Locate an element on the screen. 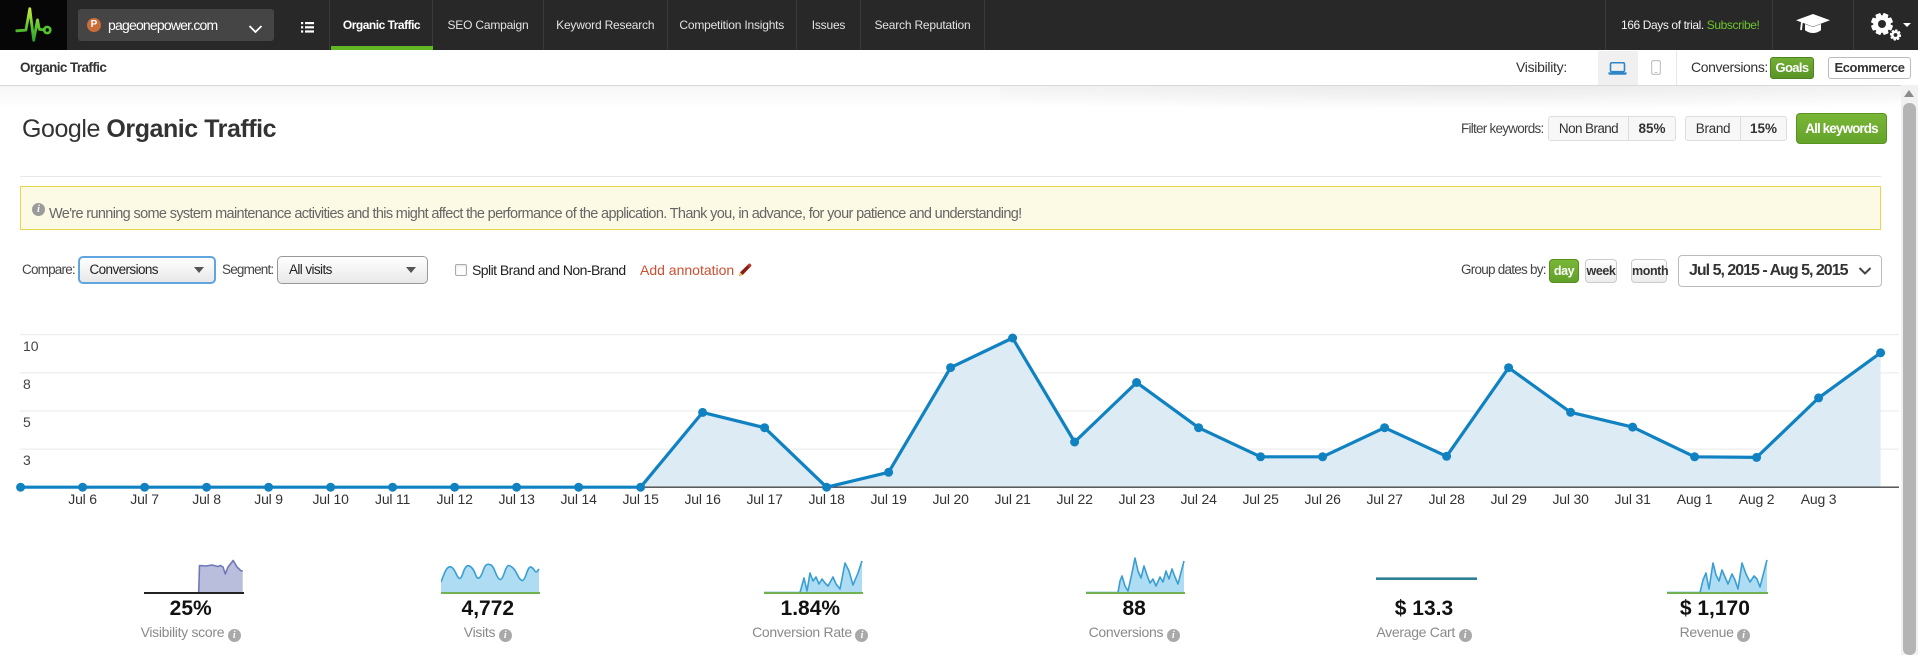 The height and width of the screenshot is (655, 1918). svg-text: Jul 22 is located at coordinates (1075, 499).